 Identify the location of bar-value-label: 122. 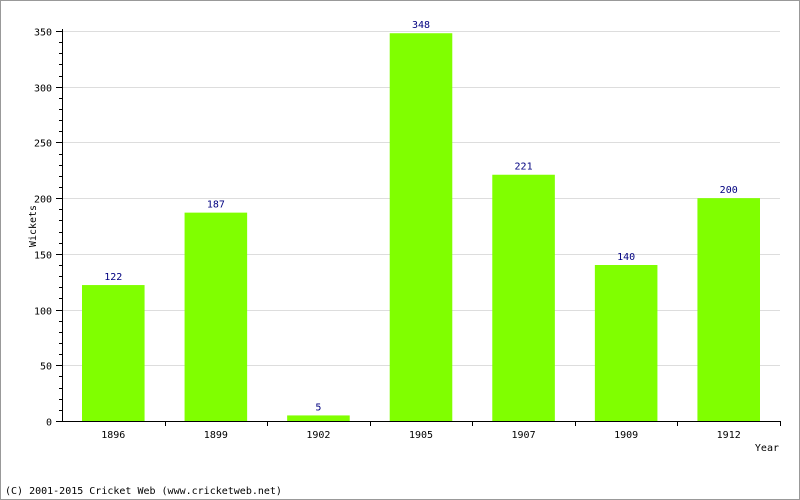
(113, 277).